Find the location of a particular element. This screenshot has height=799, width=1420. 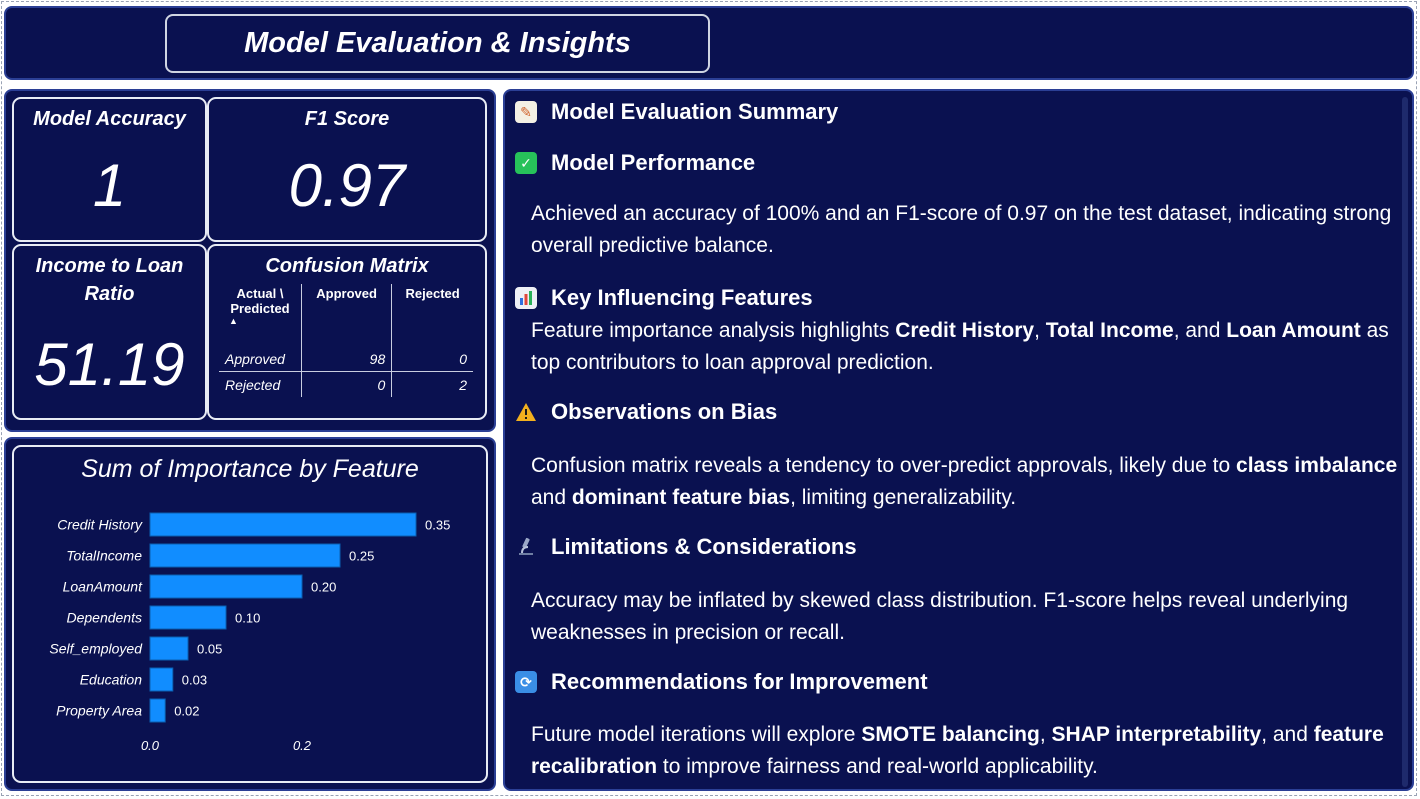

cm-corner-header: Actual \ Predicted ▲ is located at coordinates (260, 315).